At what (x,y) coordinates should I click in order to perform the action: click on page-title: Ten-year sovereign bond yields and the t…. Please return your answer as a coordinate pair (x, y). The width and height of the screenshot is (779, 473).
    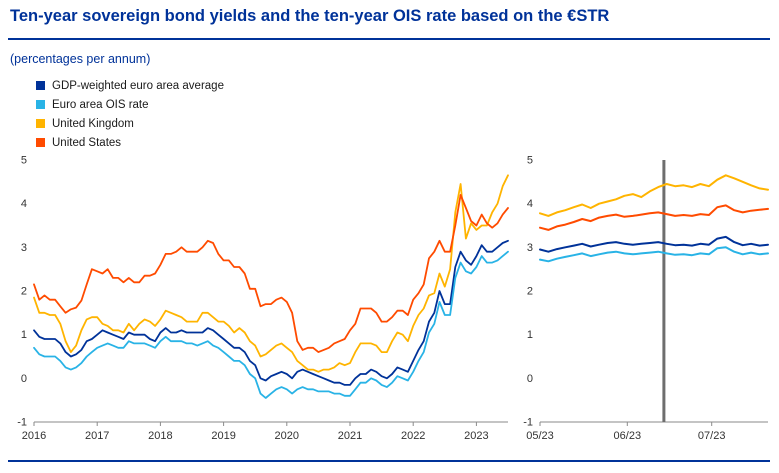
    Looking at the image, I should click on (310, 16).